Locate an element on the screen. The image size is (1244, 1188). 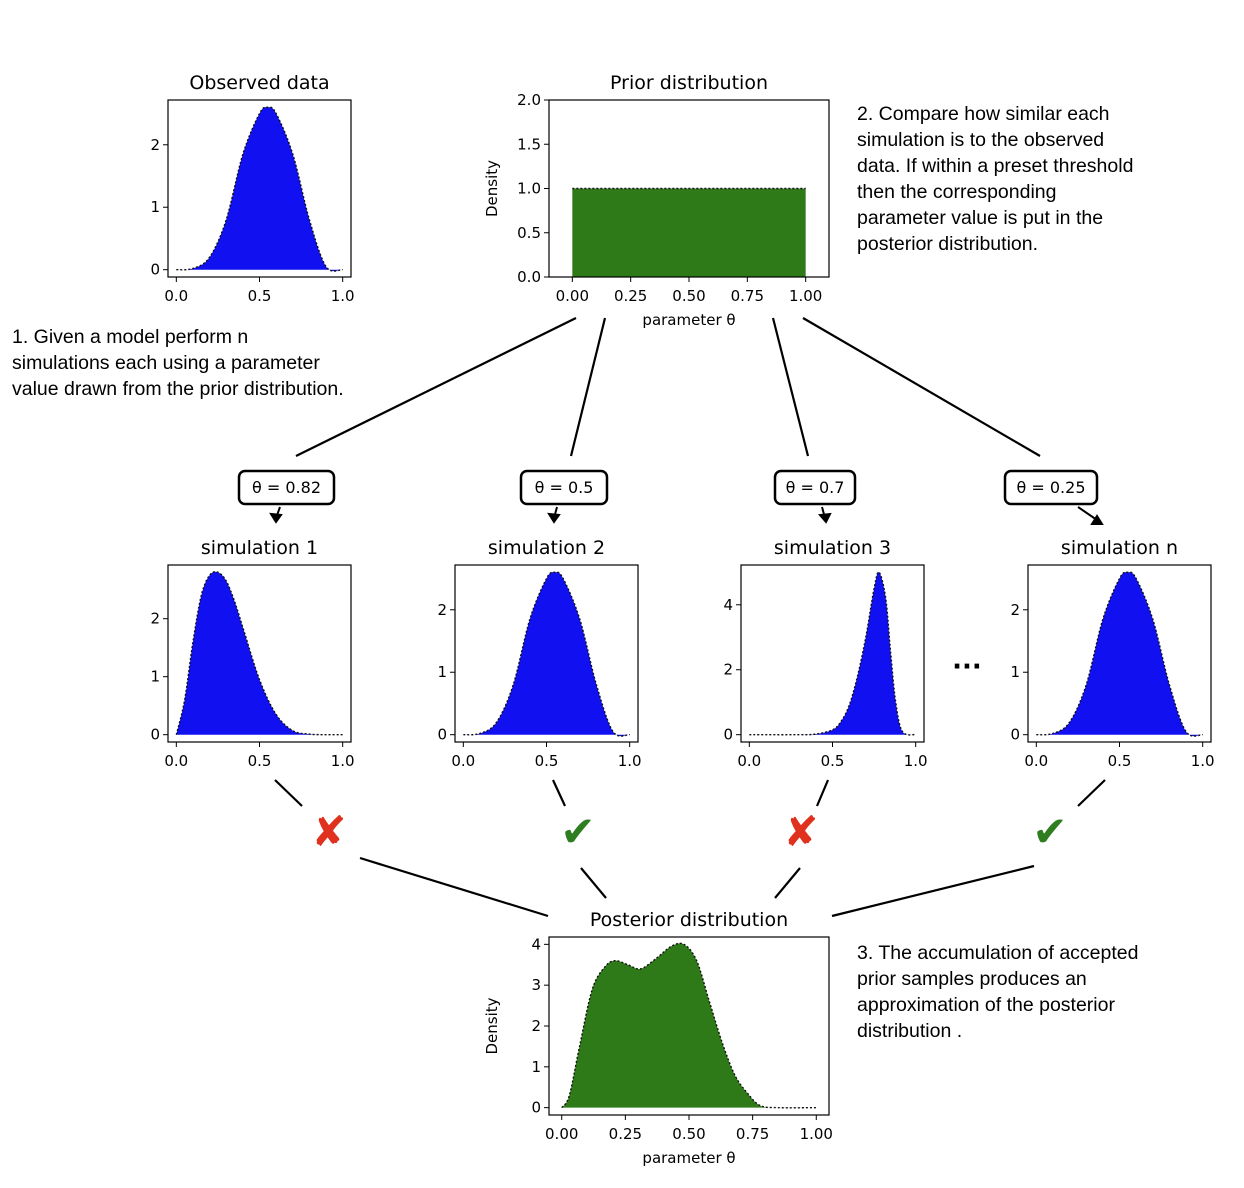
y-tick-label: 1.0 is located at coordinates (529, 189).